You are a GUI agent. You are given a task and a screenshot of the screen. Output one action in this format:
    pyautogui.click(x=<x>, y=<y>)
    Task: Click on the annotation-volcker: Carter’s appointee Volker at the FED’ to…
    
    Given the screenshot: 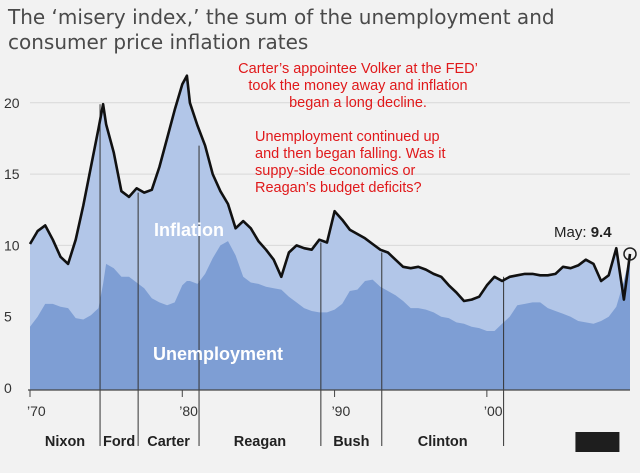 What is the action you would take?
    pyautogui.click(x=358, y=86)
    